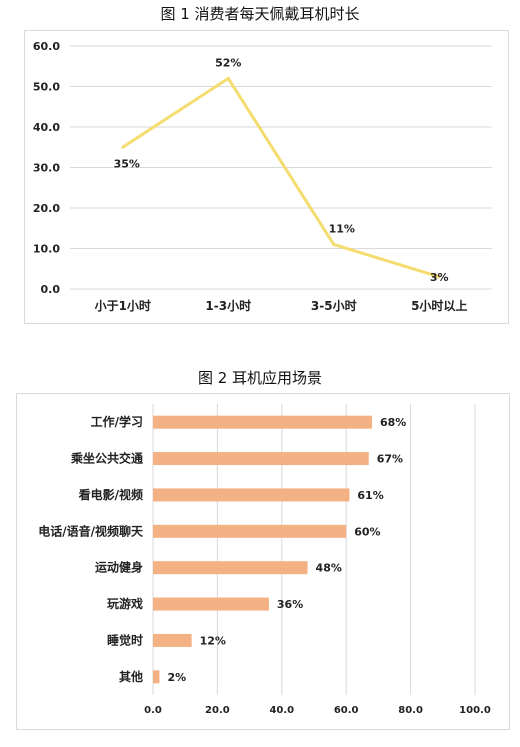 Image resolution: width=520 pixels, height=747 pixels. I want to click on category-label: 玩游戏, so click(125, 603).